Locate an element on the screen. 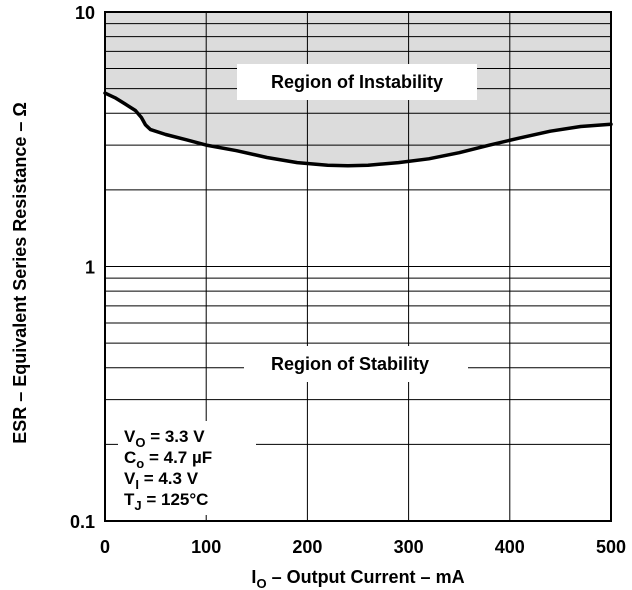  x-tick-label: 500 is located at coordinates (611, 547).